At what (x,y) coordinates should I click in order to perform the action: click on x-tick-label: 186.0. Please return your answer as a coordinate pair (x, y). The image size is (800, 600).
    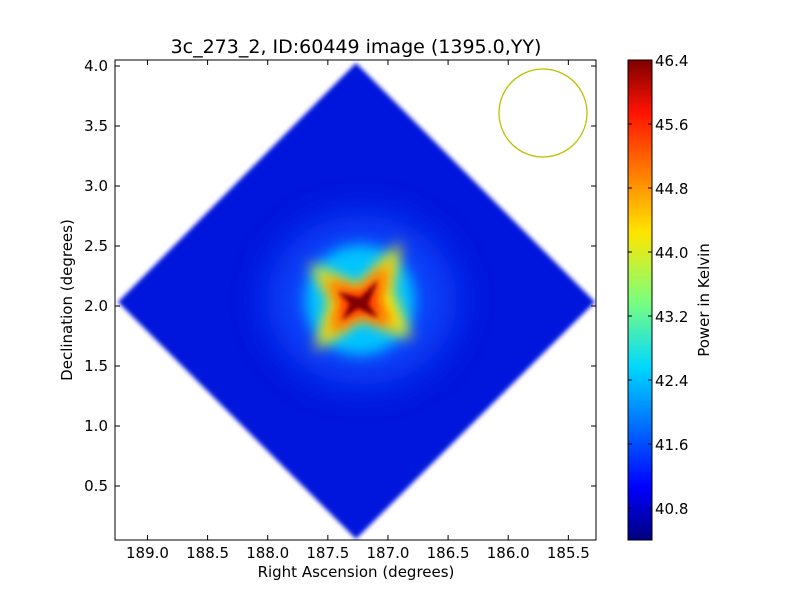
    Looking at the image, I should click on (508, 553).